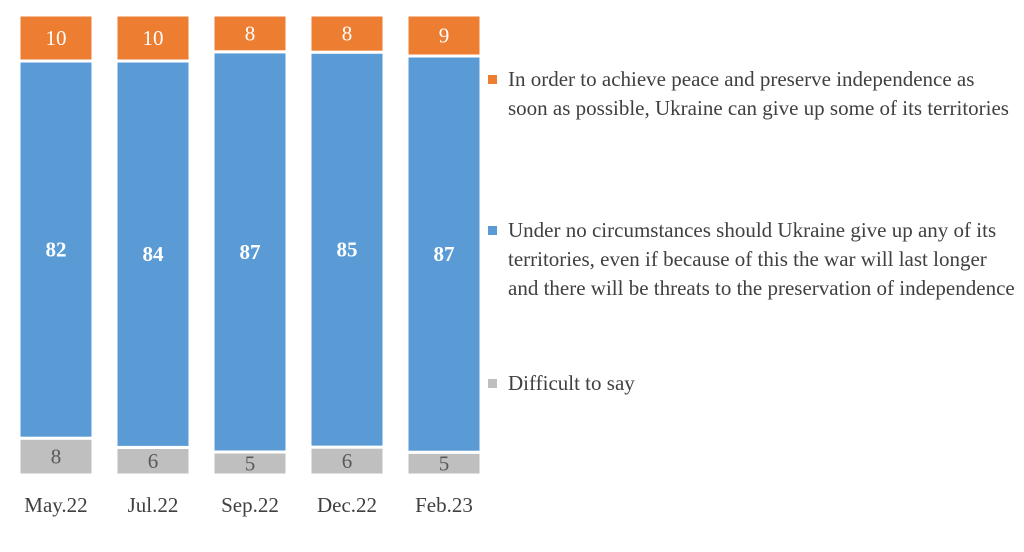  I want to click on data-label-give-up-0: 10, so click(56, 38).